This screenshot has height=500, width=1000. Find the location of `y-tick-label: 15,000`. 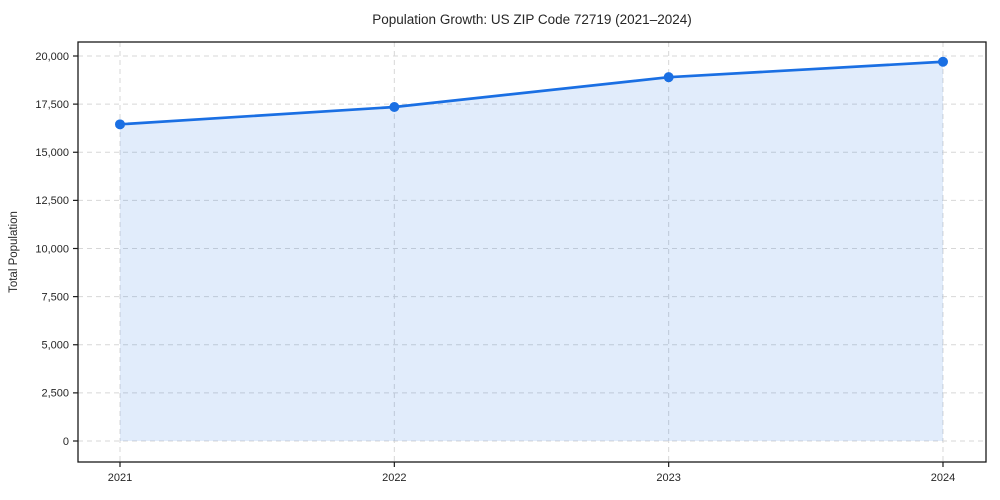

y-tick-label: 15,000 is located at coordinates (52, 153).